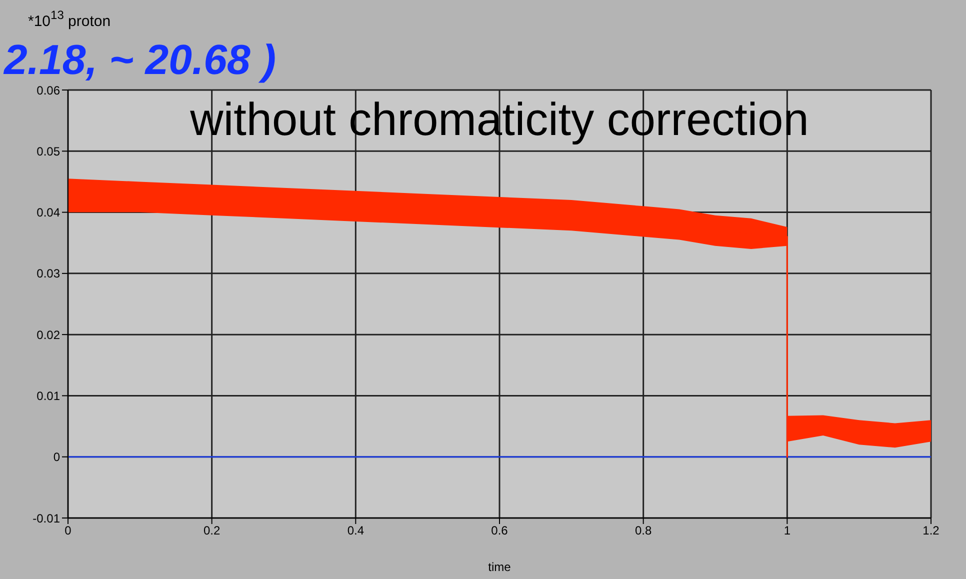 This screenshot has height=579, width=966. Describe the element at coordinates (48, 335) in the screenshot. I see `y-tick-label: 0.02` at that location.